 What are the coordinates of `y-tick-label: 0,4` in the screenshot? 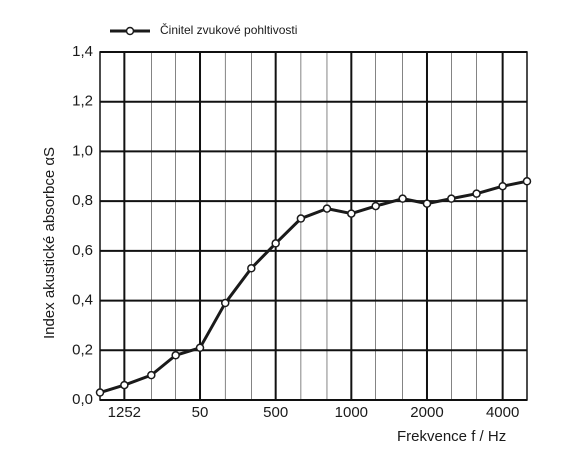 It's located at (82, 300).